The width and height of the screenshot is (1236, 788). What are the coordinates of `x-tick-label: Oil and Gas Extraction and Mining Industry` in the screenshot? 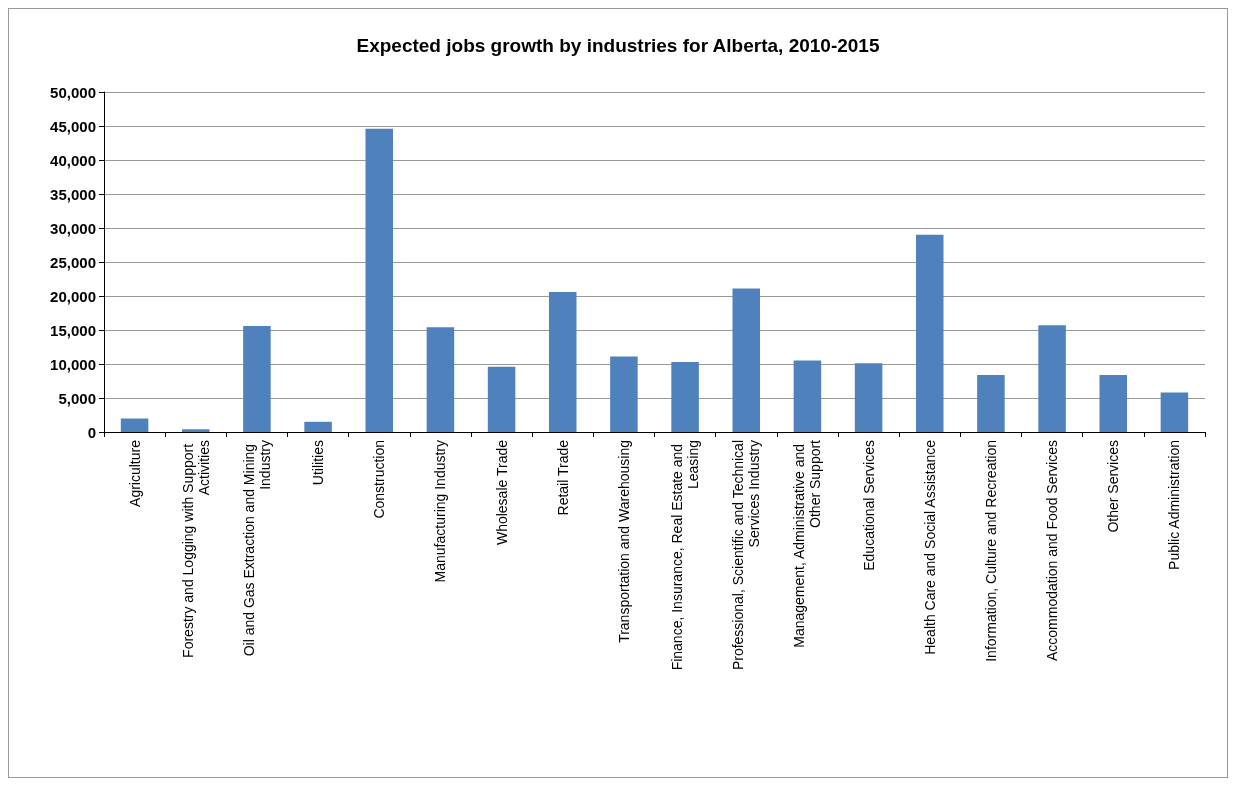 It's located at (256, 548).